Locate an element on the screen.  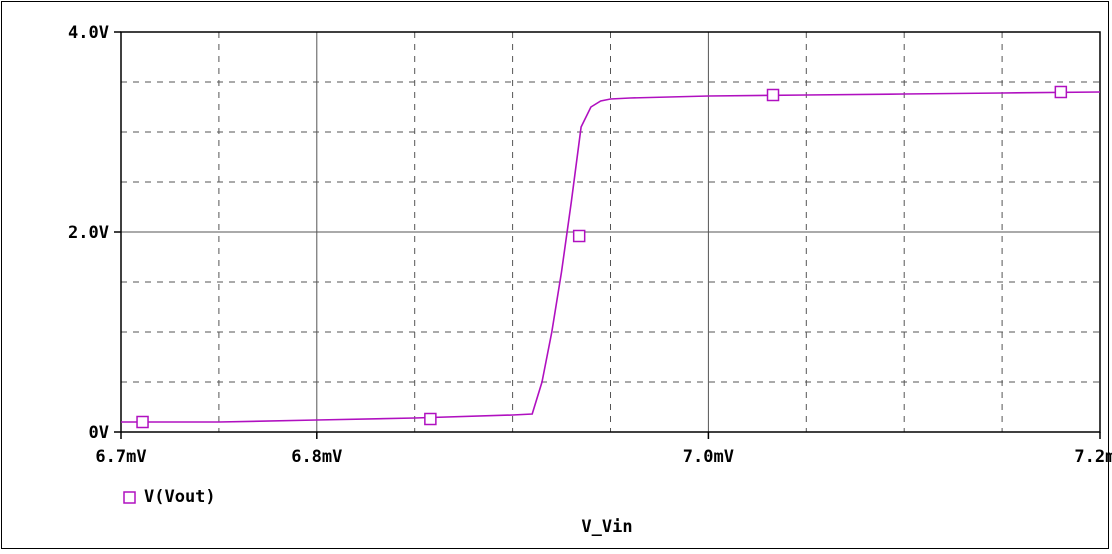
legend: V(Vout) is located at coordinates (169, 497).